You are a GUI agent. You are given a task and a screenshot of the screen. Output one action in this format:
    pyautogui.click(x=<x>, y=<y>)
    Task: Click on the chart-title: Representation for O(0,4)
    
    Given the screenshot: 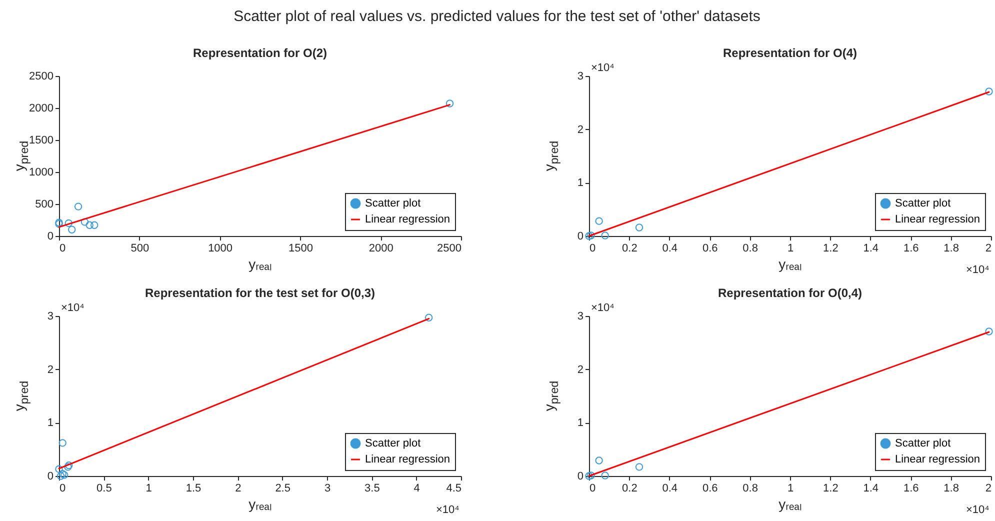 What is the action you would take?
    pyautogui.click(x=790, y=293)
    